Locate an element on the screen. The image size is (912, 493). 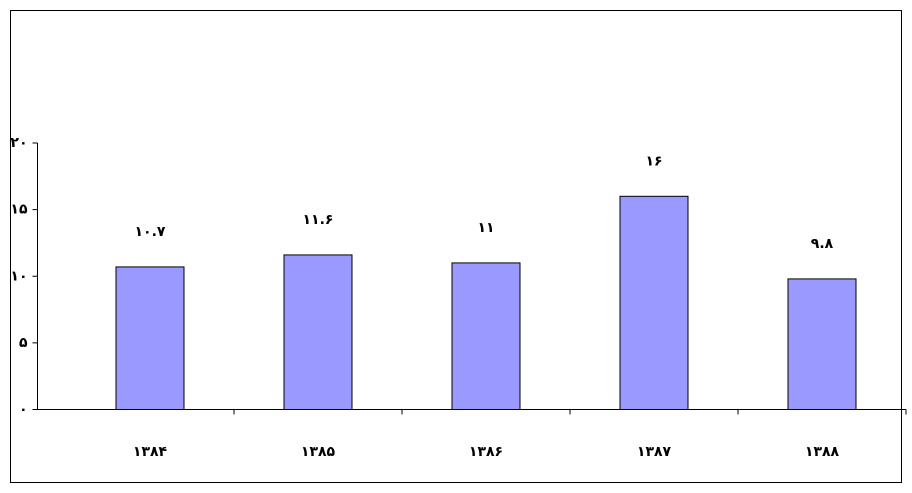
data-label: ۹.۸ is located at coordinates (822, 244).